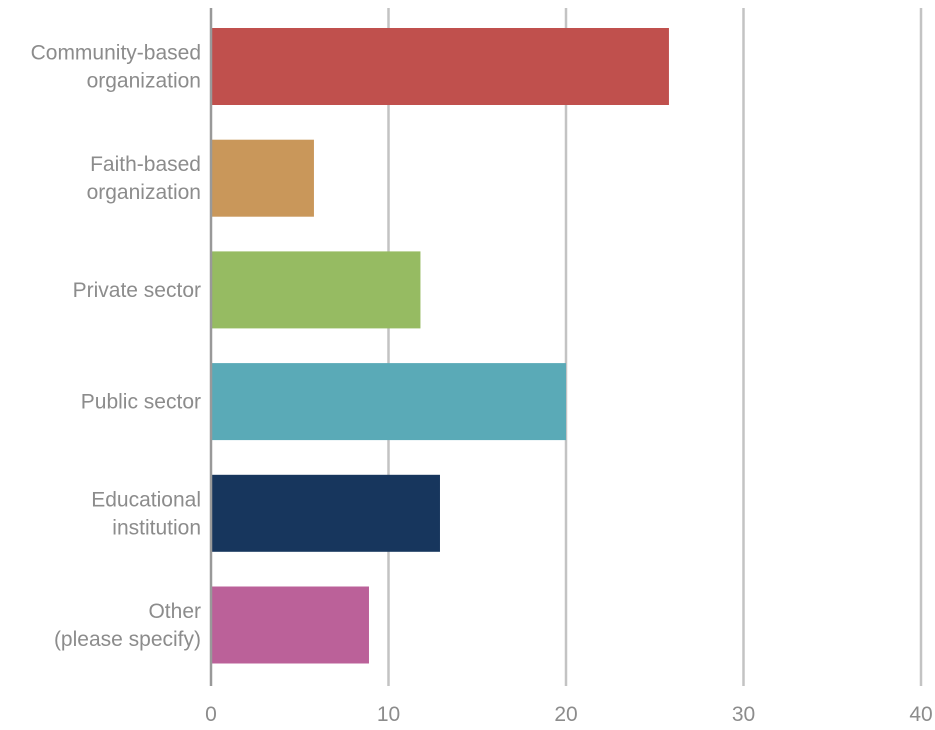 Image resolution: width=935 pixels, height=730 pixels. Describe the element at coordinates (141, 402) in the screenshot. I see `category-label: Public sector` at that location.